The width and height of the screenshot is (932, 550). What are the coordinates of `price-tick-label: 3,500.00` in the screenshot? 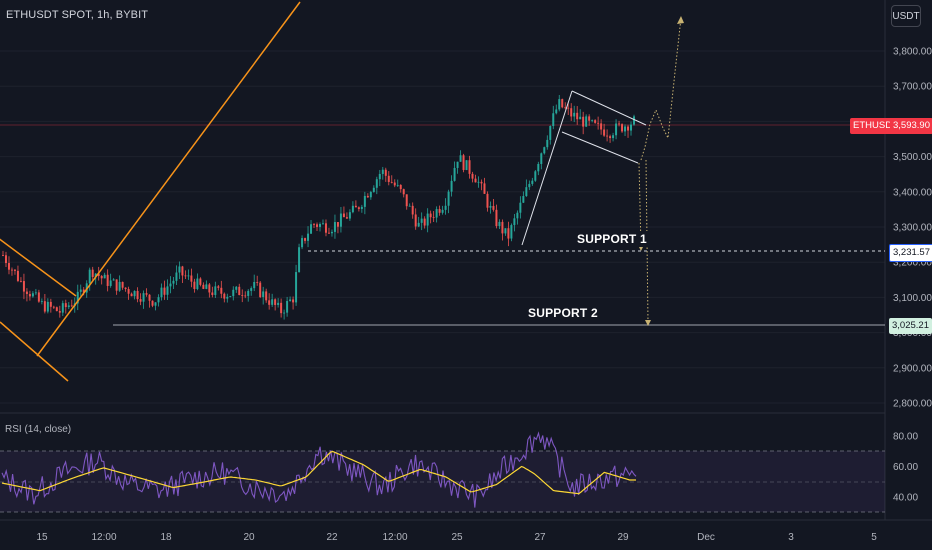 It's located at (912, 157).